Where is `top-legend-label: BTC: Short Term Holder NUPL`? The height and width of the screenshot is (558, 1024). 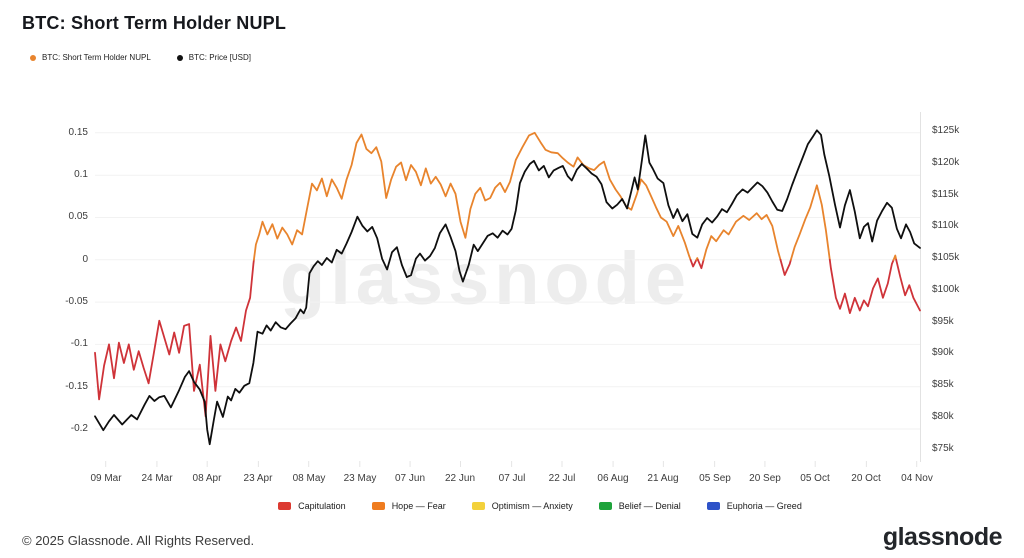 top-legend-label: BTC: Short Term Holder NUPL is located at coordinates (96, 57).